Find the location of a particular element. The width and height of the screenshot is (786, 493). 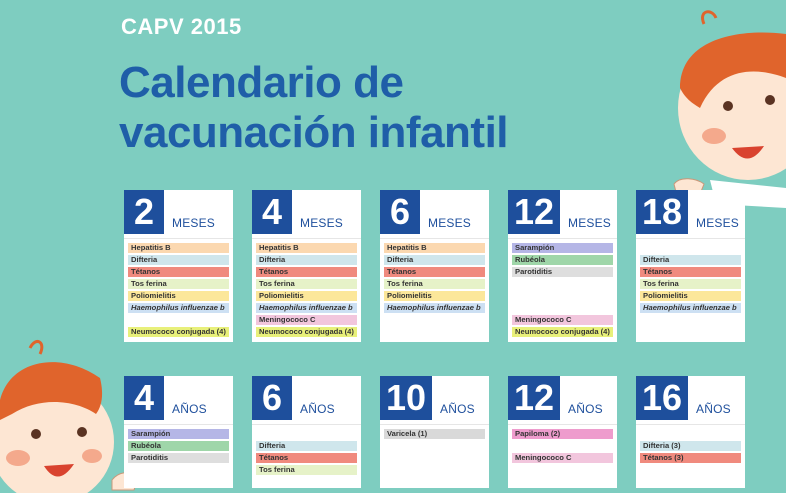

page-title: Calendario de vacunación infantil is located at coordinates (314, 108).